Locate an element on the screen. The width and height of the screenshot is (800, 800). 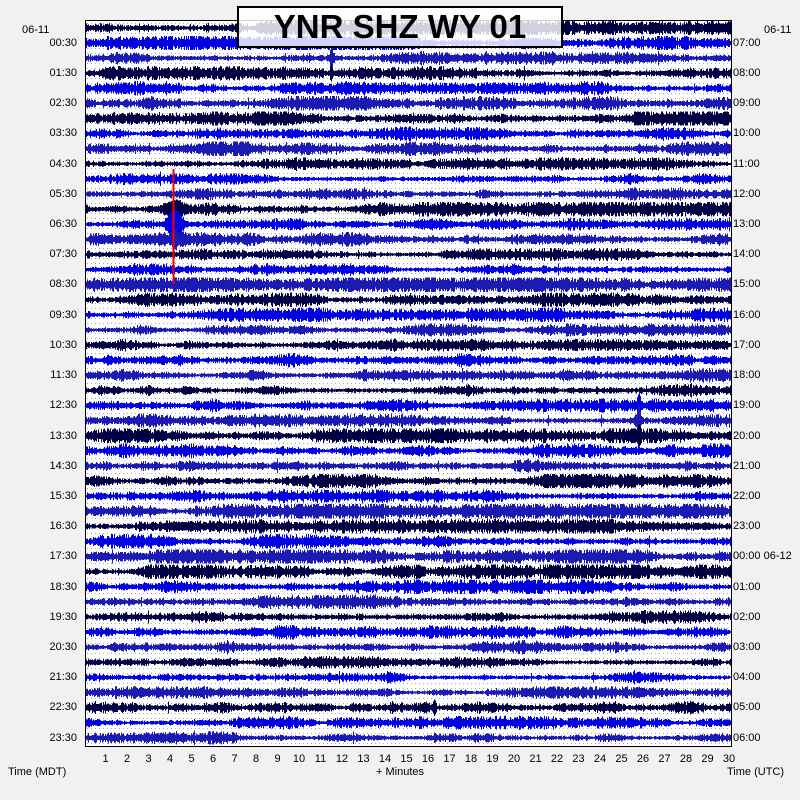
time-label: 03:00 is located at coordinates (747, 646).